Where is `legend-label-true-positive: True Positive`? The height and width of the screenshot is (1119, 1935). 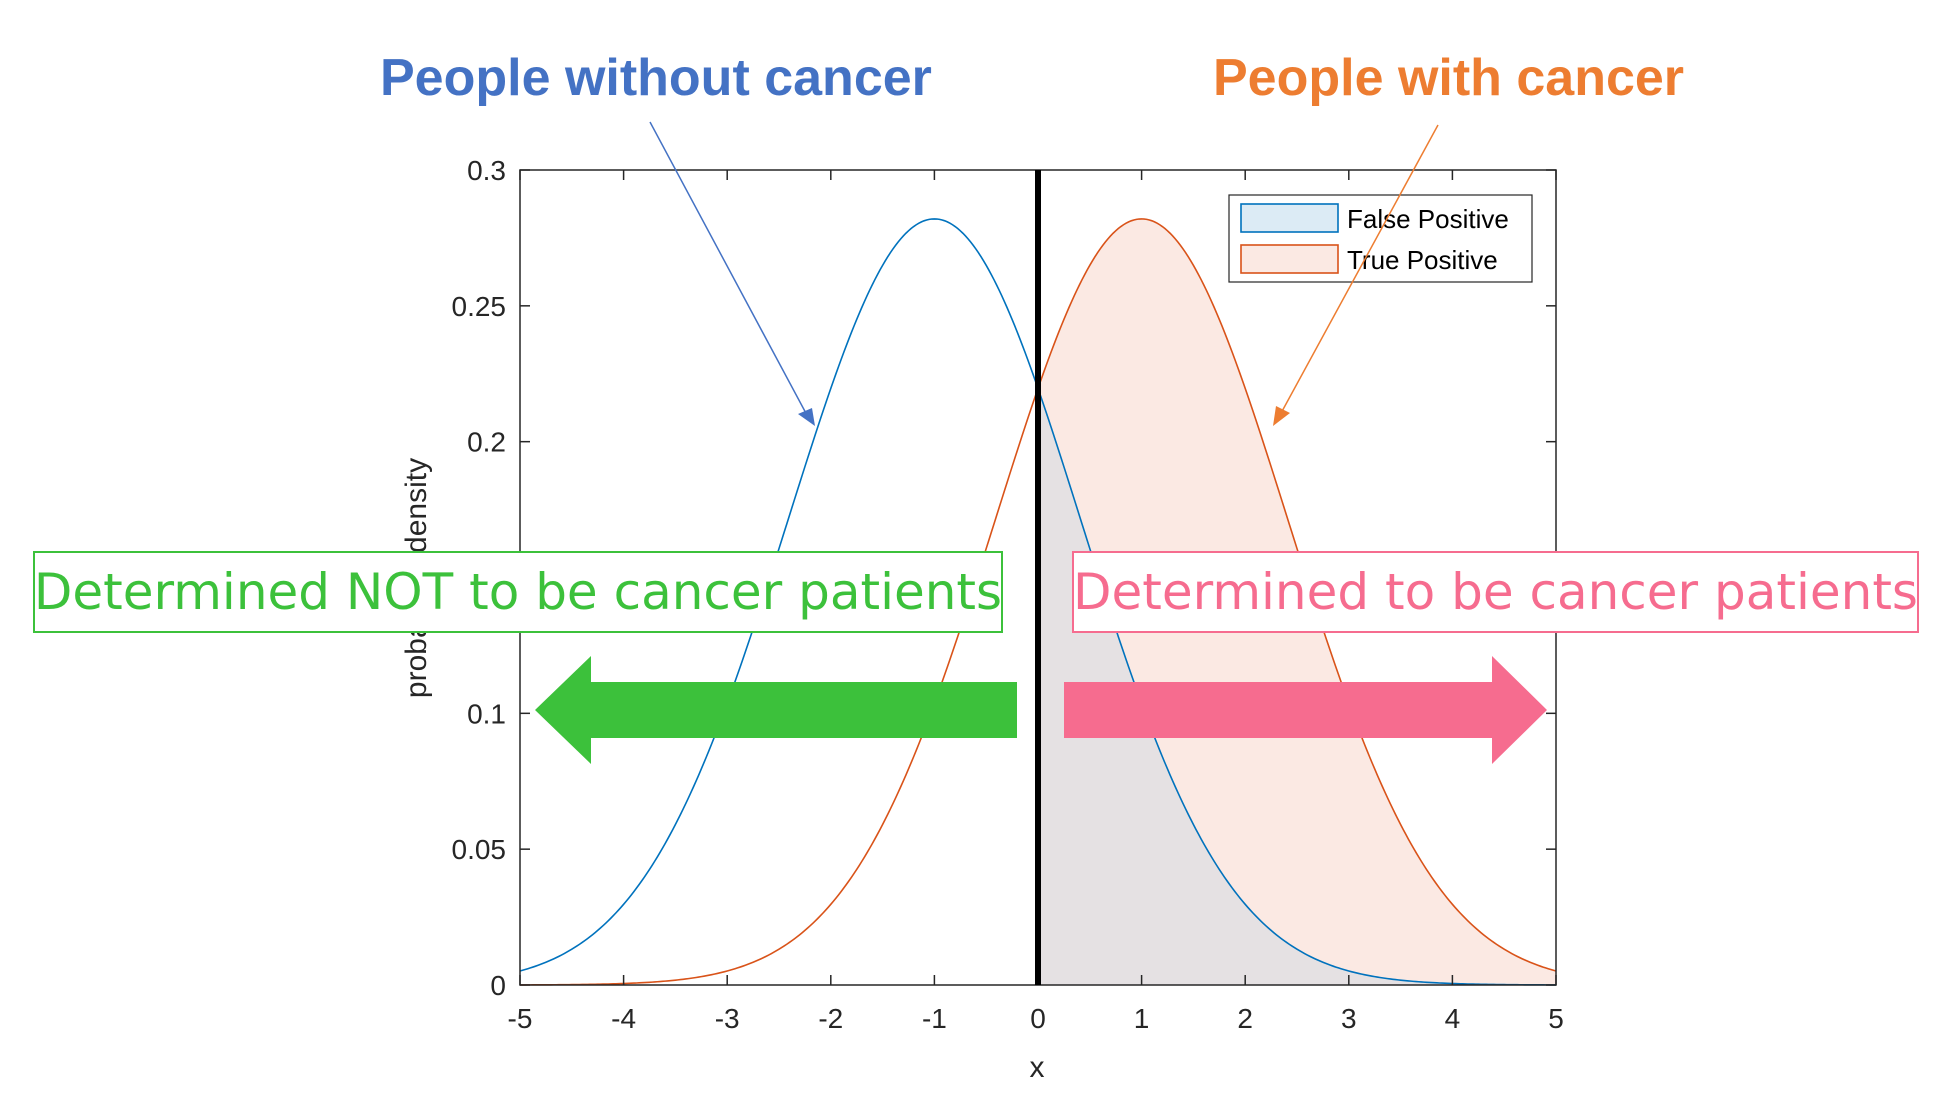
legend-label-true-positive: True Positive is located at coordinates (1422, 260).